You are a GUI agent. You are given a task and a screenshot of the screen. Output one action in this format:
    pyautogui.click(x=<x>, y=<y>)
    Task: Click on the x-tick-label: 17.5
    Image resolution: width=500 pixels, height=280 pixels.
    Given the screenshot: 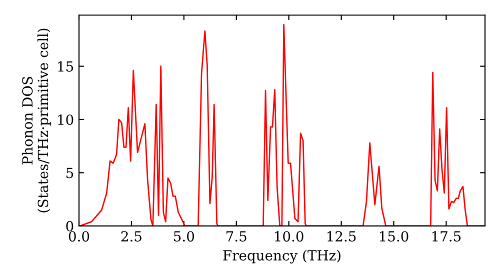 What is the action you would take?
    pyautogui.click(x=446, y=236)
    